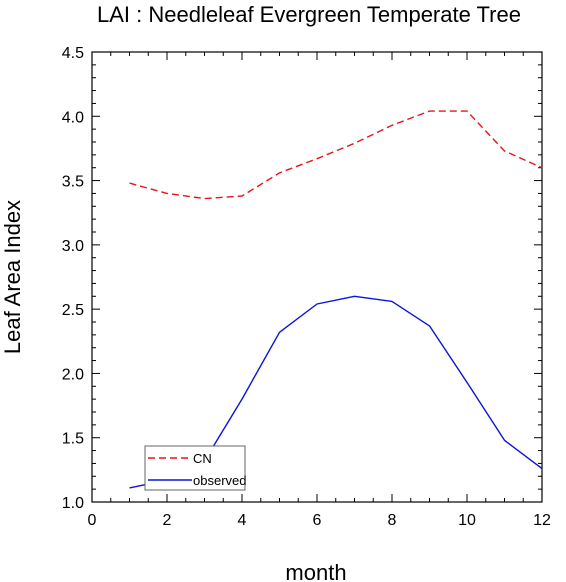 This screenshot has width=566, height=582. What do you see at coordinates (73, 439) in the screenshot?
I see `y-tick-label: 1.5` at bounding box center [73, 439].